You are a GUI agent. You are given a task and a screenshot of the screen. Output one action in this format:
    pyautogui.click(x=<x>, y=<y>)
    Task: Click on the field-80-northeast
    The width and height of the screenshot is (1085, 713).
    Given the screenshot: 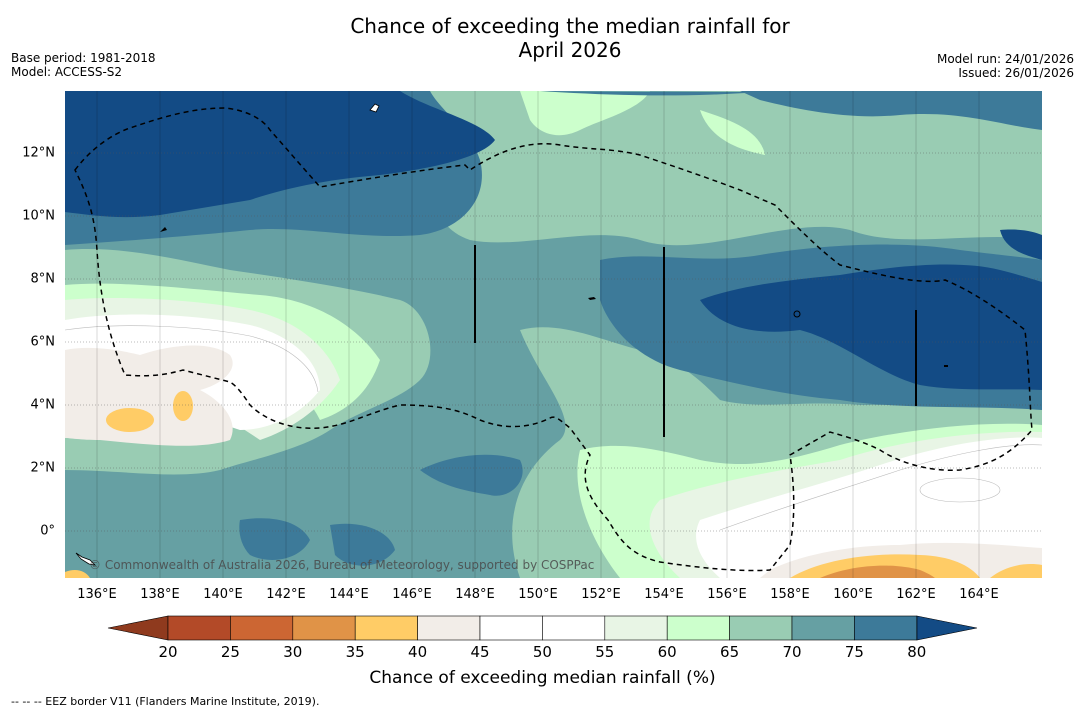 What is the action you would take?
    pyautogui.click(x=891, y=110)
    